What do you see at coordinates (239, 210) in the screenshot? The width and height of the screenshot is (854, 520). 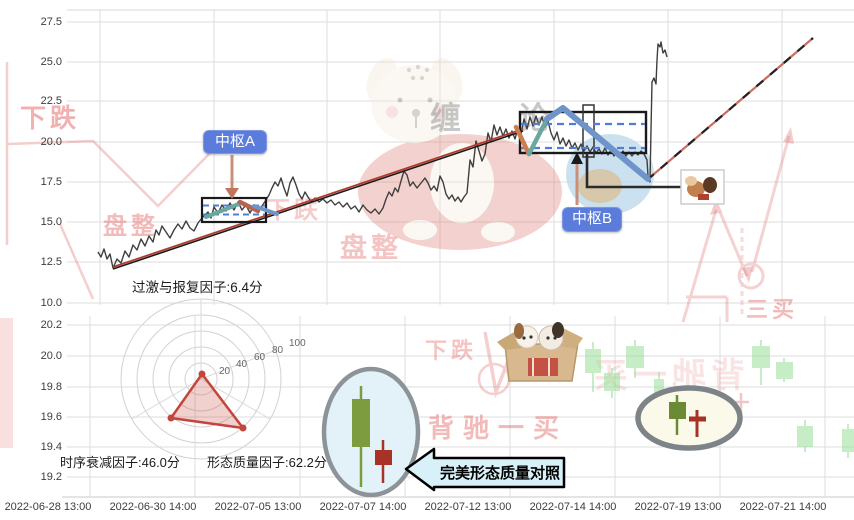 I see `pivot-box-a` at bounding box center [239, 210].